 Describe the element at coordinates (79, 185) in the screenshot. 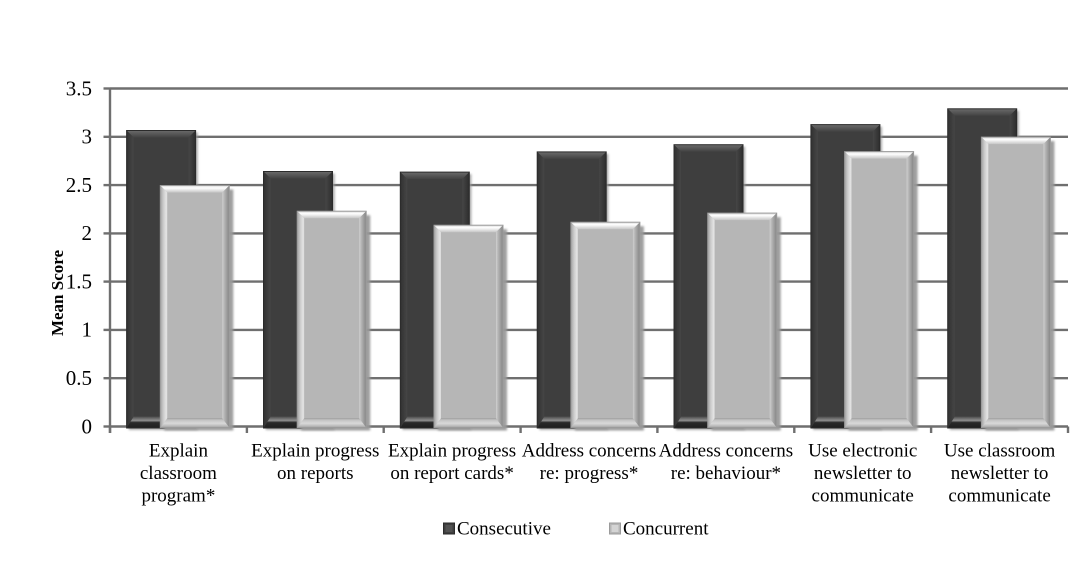

I see `svg-text: 2.5` at that location.